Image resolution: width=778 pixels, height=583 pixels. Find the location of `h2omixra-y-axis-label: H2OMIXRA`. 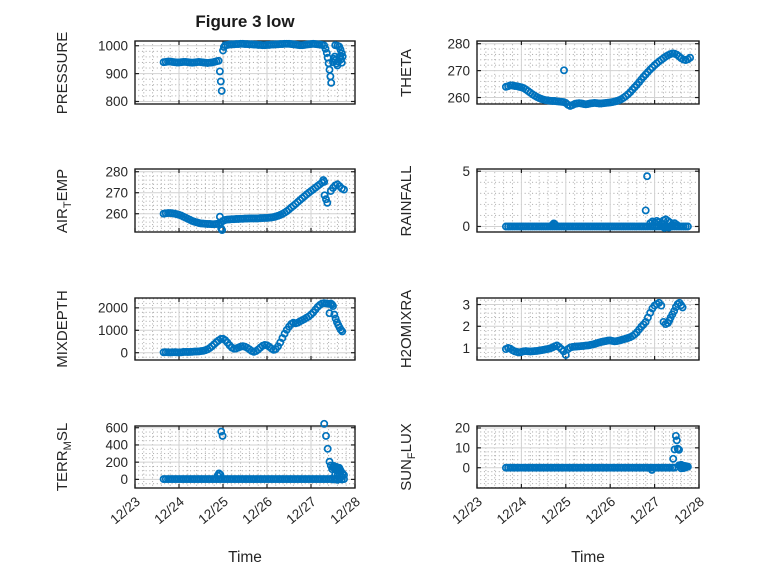

h2omixra-y-axis-label: H2OMIXRA is located at coordinates (408, 329).